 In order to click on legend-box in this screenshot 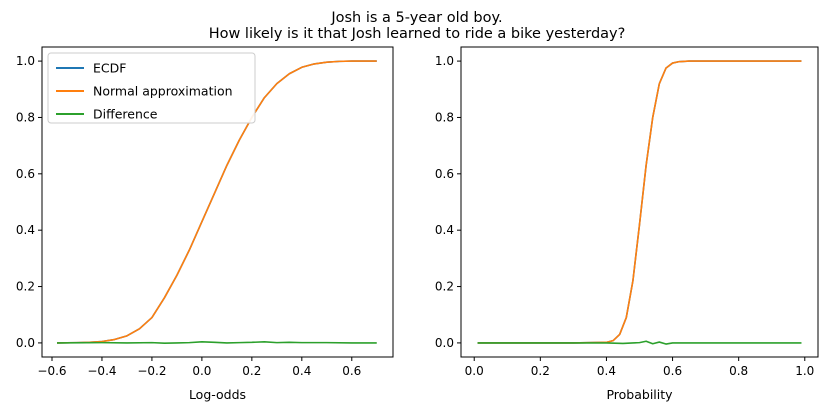, I will do `click(151, 88)`.